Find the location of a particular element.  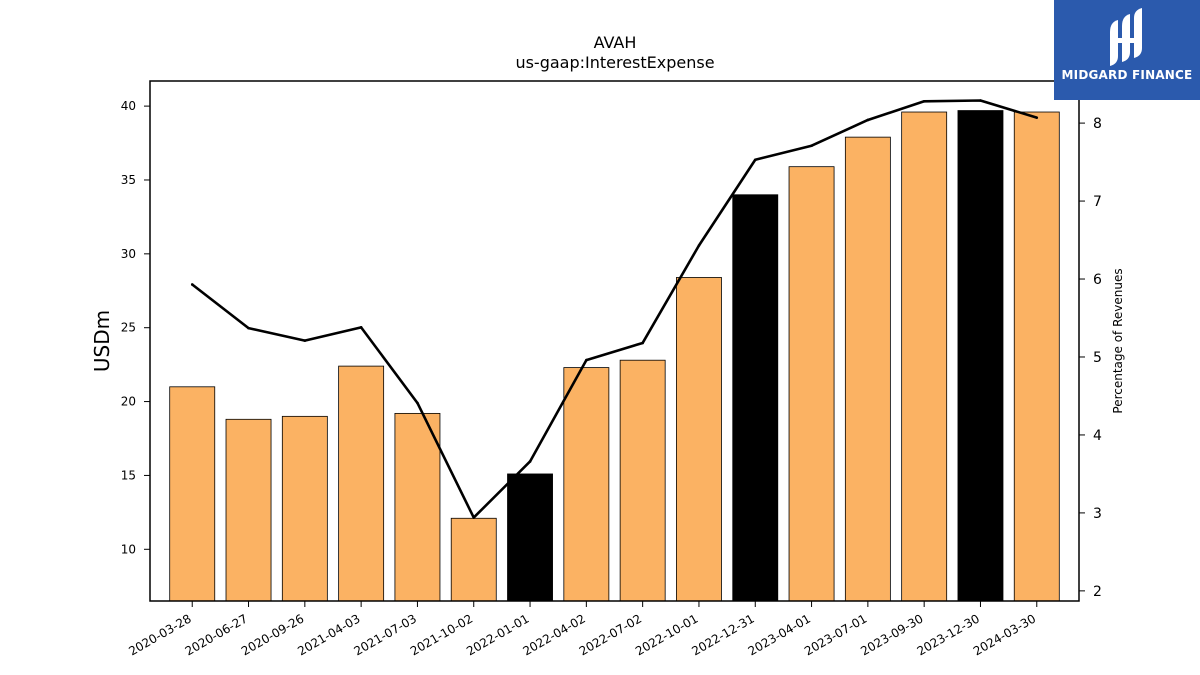

logo: MIDGARD FINANCE is located at coordinates (1127, 50).